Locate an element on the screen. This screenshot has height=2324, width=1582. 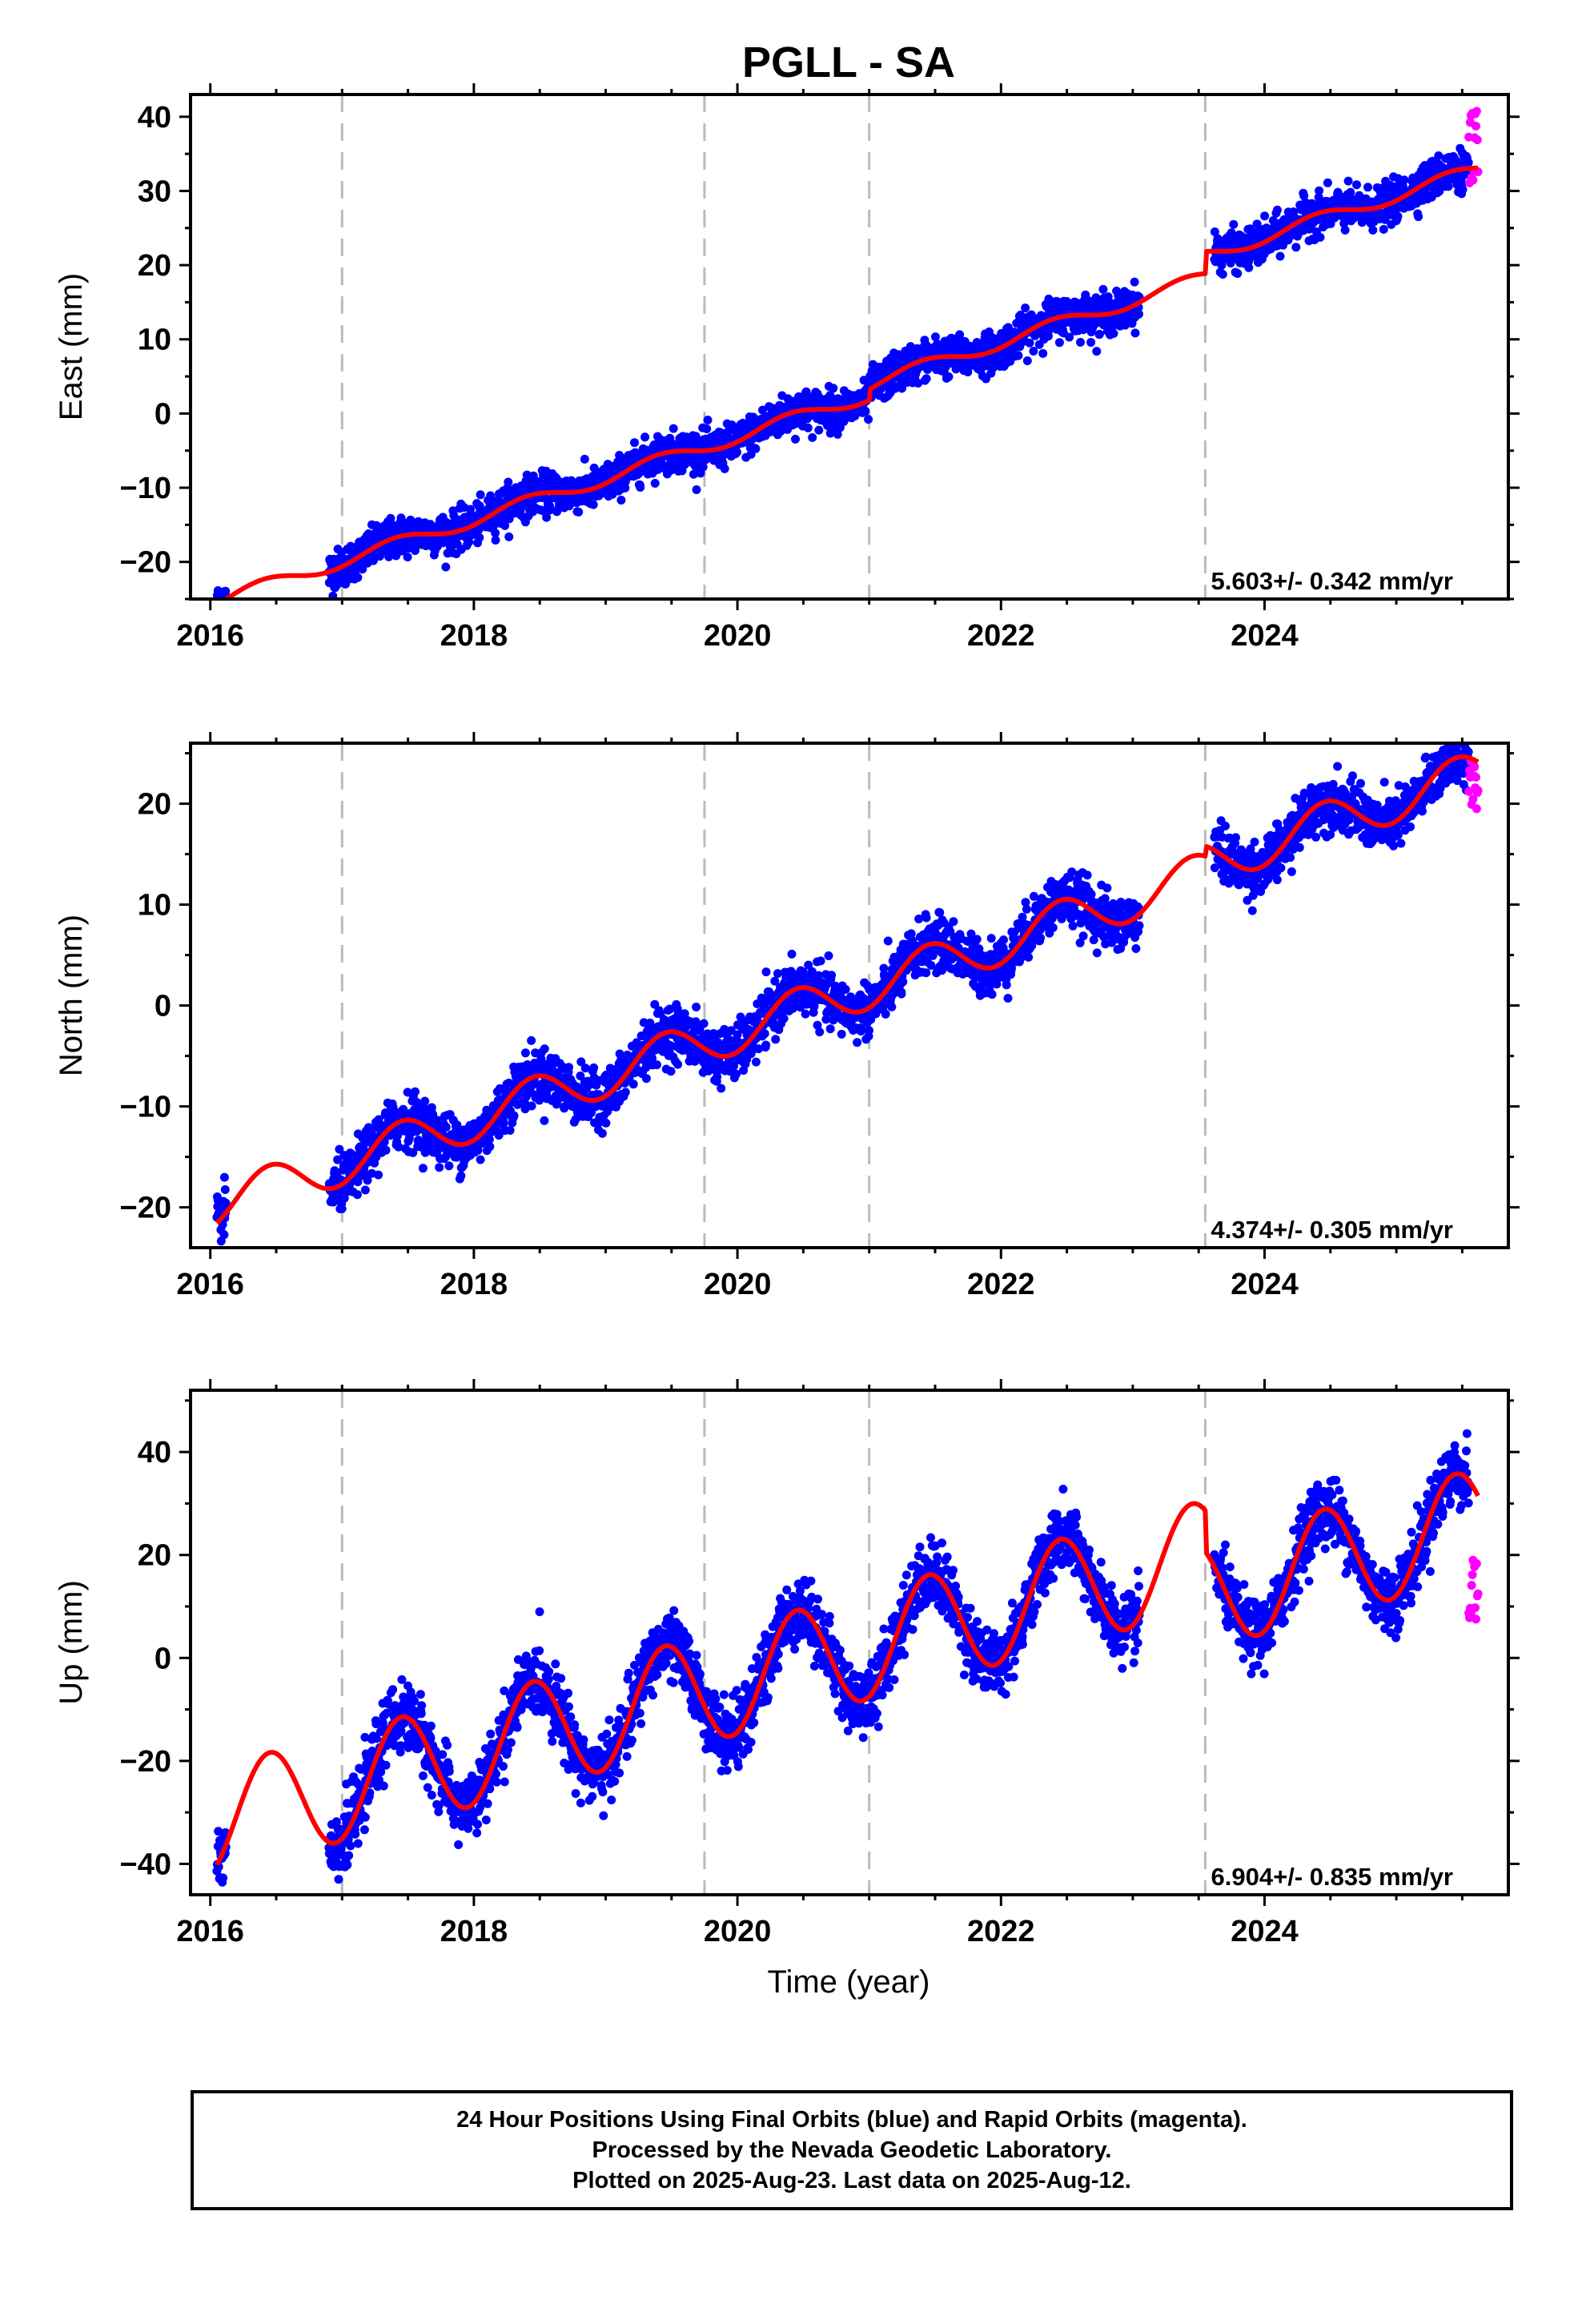
east-x-tick-label: 2024 is located at coordinates (1265, 636).